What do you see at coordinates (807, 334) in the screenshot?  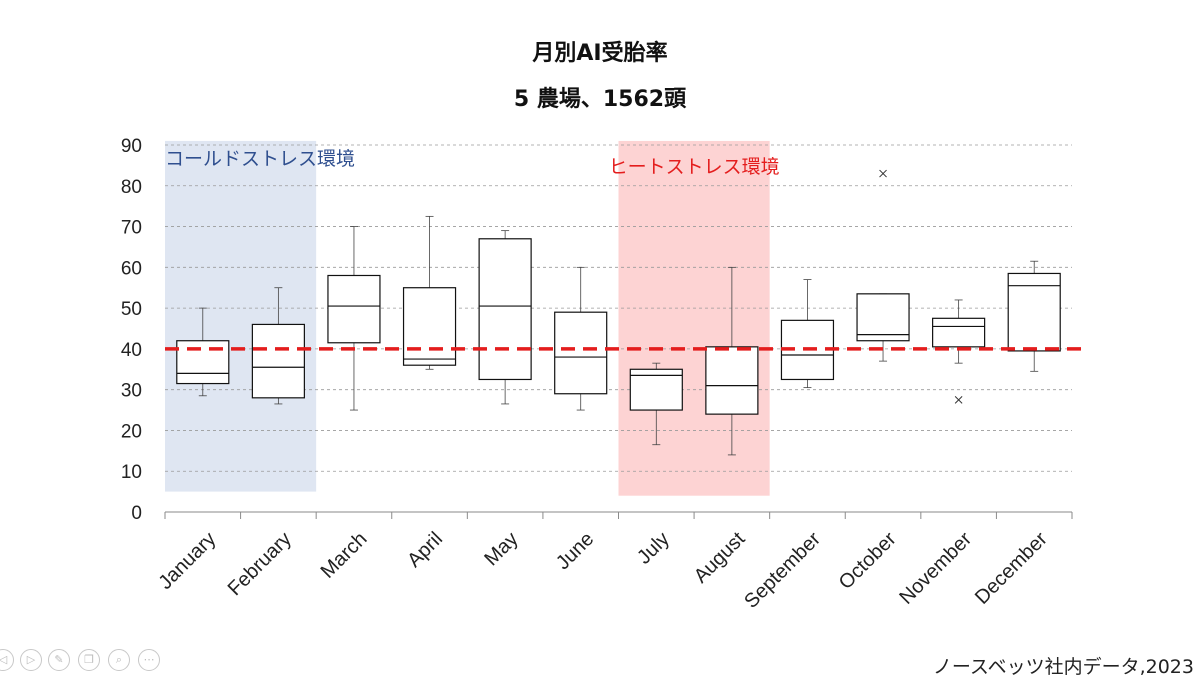 I see `box-september` at bounding box center [807, 334].